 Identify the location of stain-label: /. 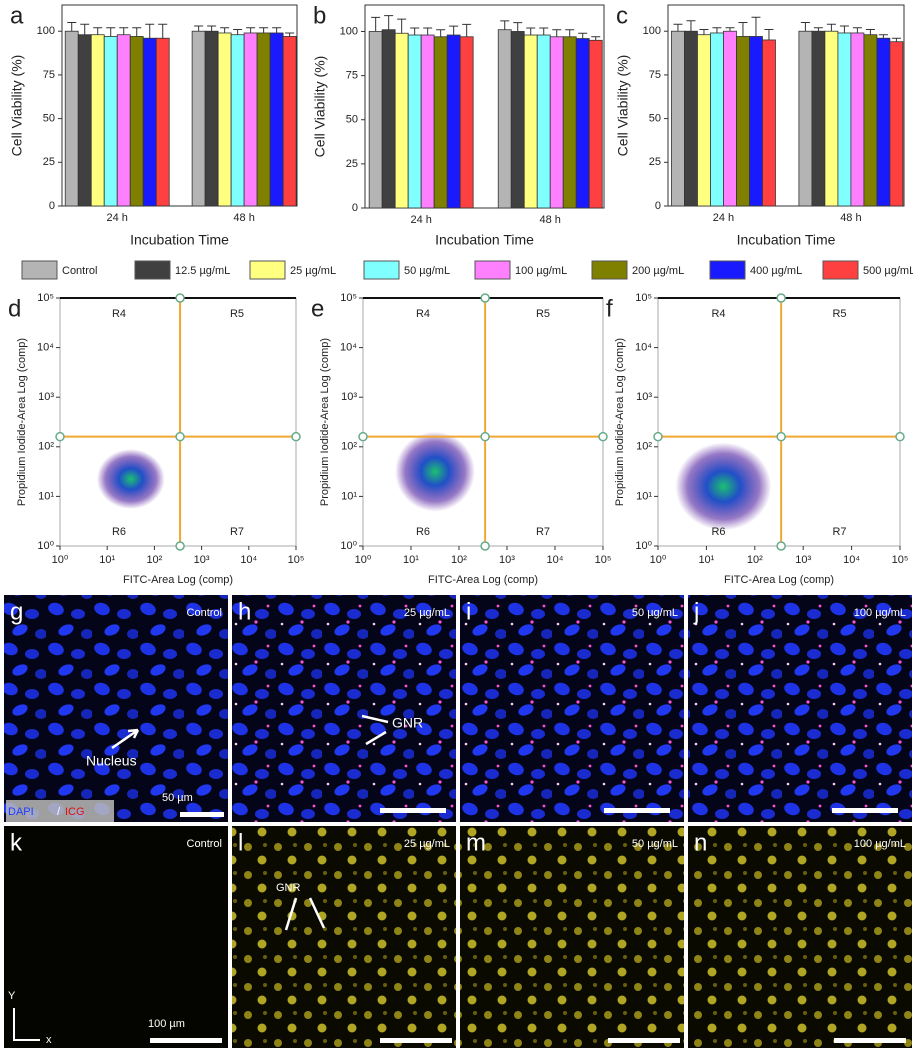
(59, 812).